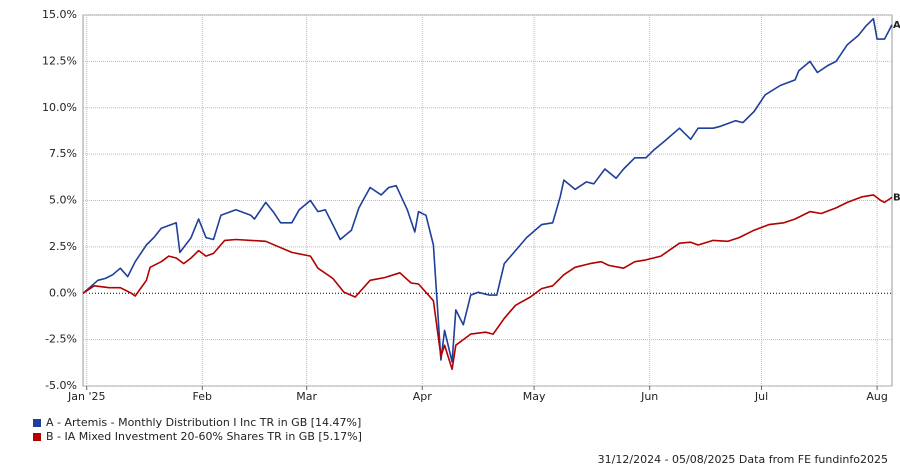  Describe the element at coordinates (63, 292) in the screenshot. I see `y-tick-label: 0.0%` at that location.